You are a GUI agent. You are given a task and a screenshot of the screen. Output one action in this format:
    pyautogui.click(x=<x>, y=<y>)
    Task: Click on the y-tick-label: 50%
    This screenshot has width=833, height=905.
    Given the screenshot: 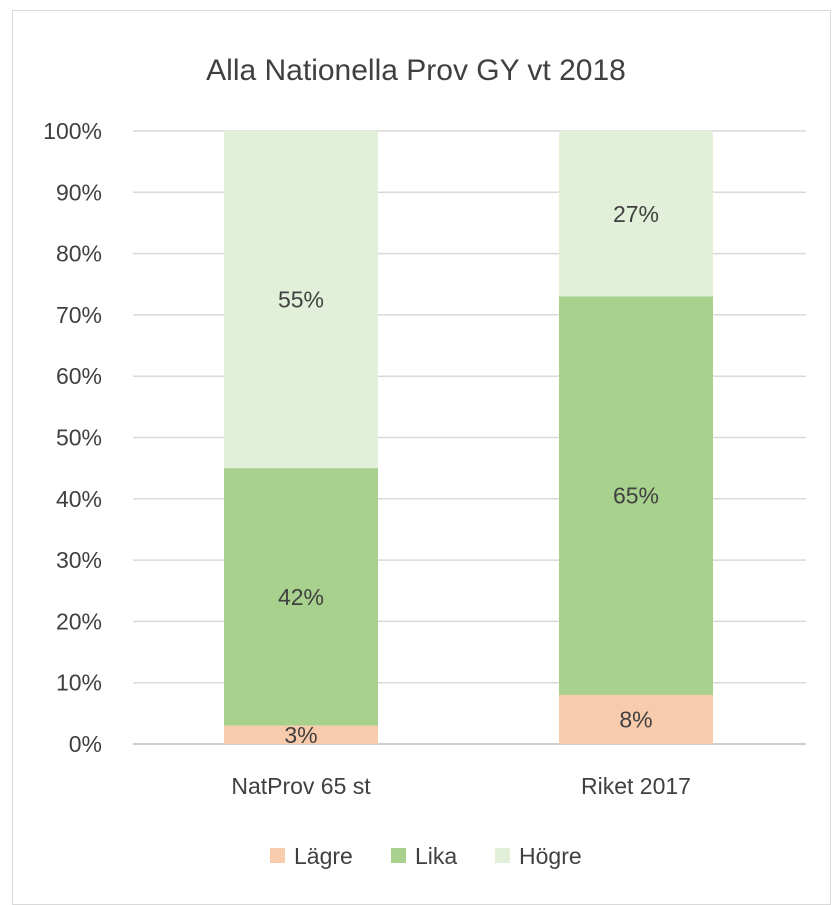 What is the action you would take?
    pyautogui.click(x=79, y=438)
    